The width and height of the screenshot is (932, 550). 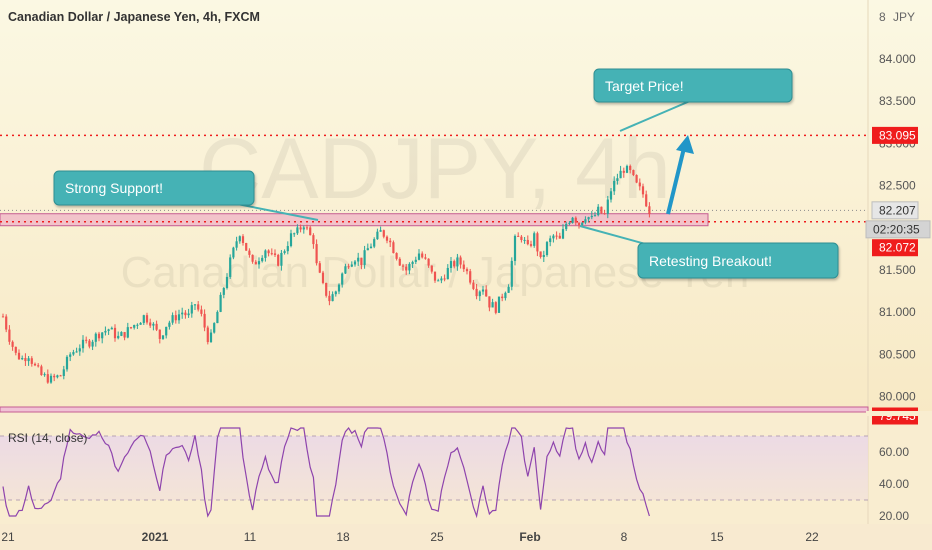 I want to click on rsi-tick-1: 40.00, so click(x=894, y=484).